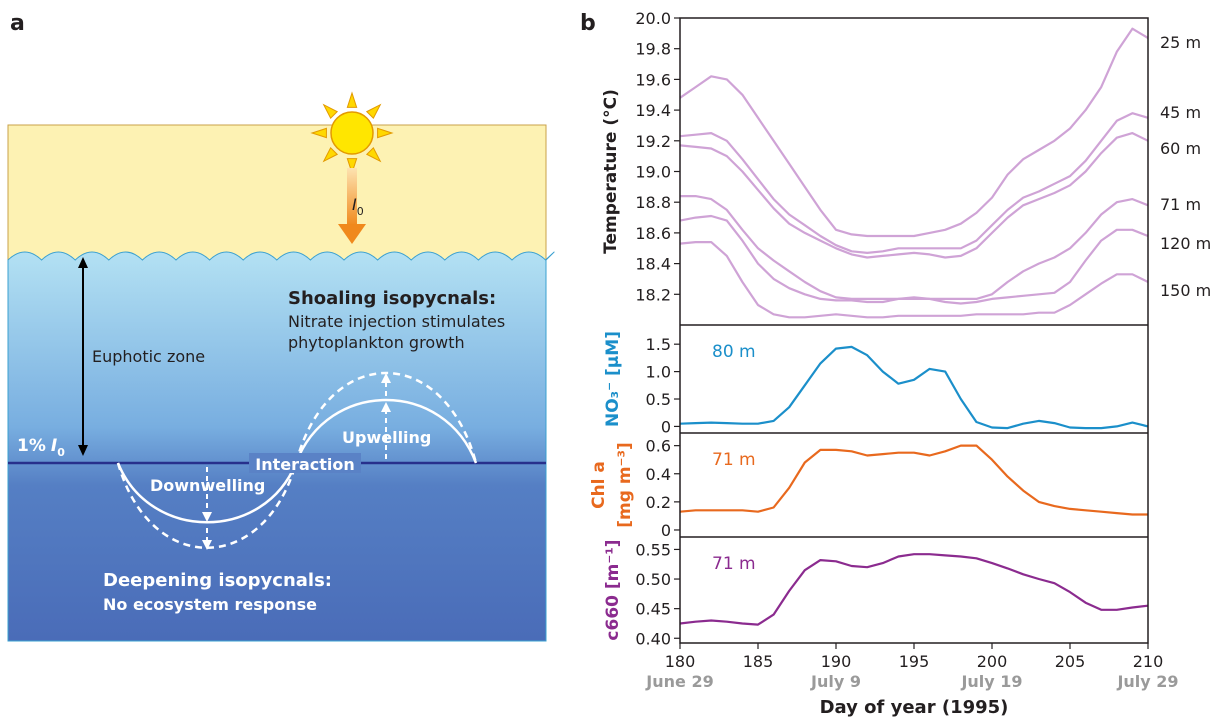  Describe the element at coordinates (217, 580) in the screenshot. I see `deepening-title: Deepening isopycnals:` at that location.